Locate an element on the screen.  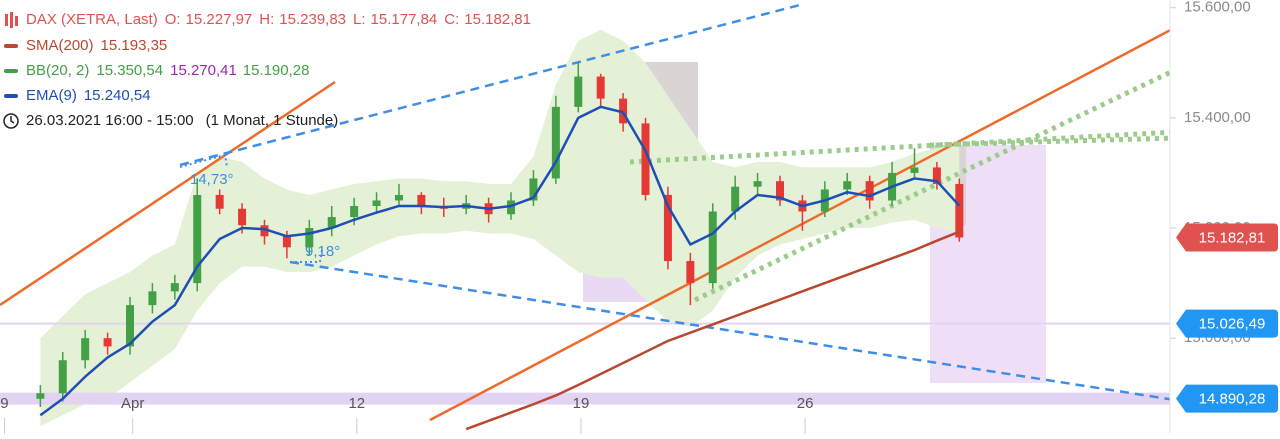
legend-name: EMA(9) is located at coordinates (51, 95).